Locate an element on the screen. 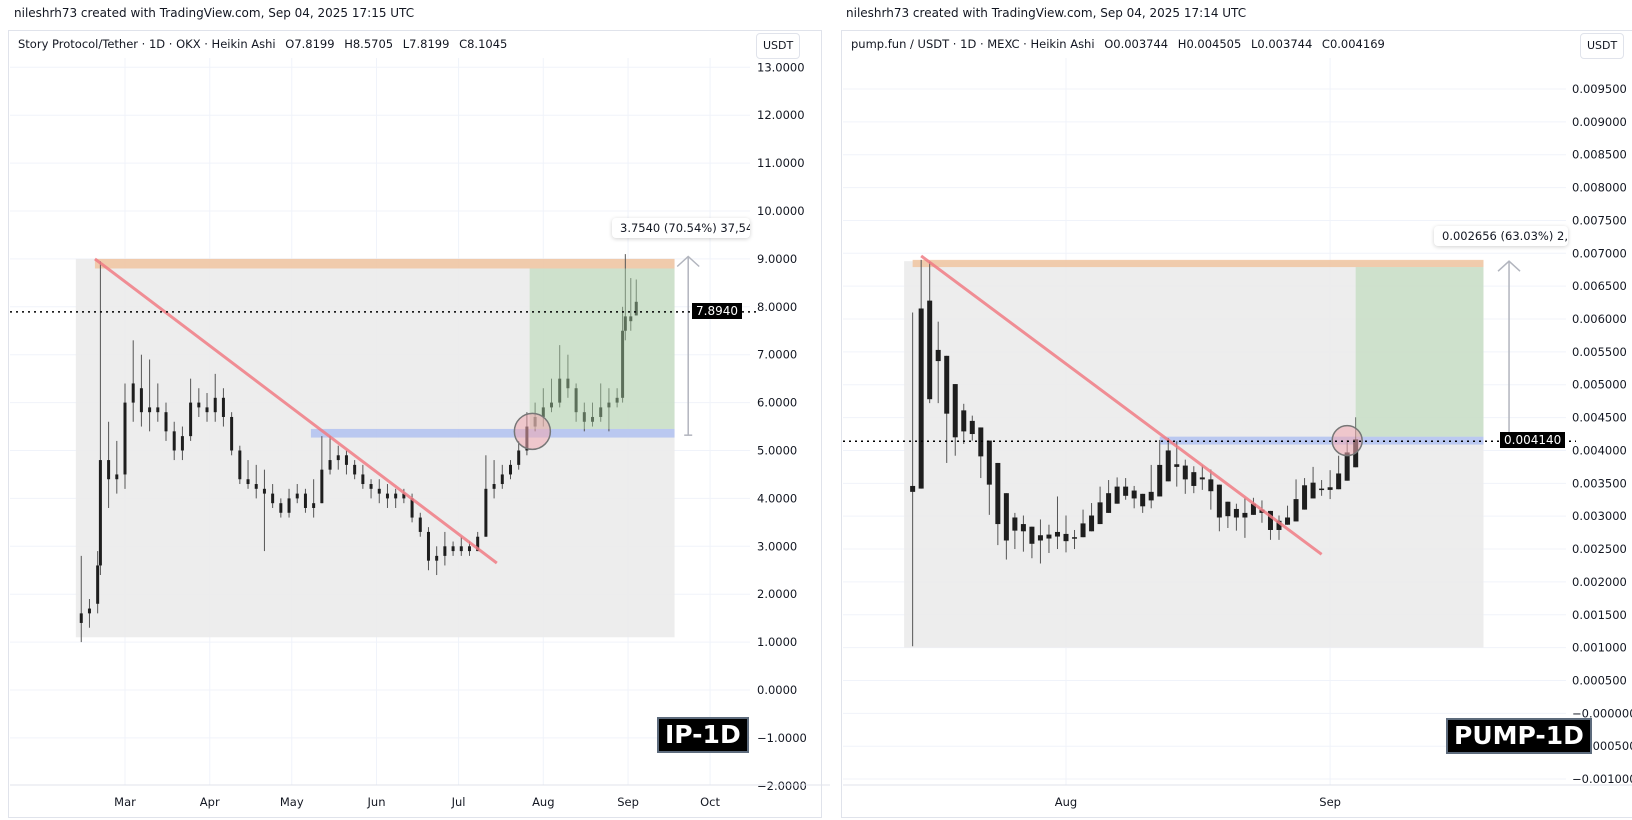  x-axis-date-label: Sep is located at coordinates (1330, 802).